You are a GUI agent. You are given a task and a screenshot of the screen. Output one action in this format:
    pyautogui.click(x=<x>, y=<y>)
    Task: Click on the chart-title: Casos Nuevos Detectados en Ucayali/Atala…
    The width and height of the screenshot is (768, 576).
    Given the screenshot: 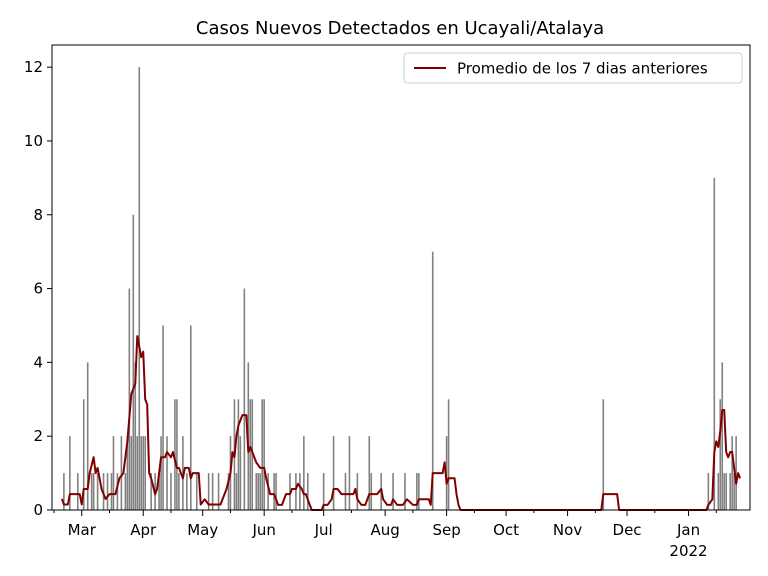 What is the action you would take?
    pyautogui.click(x=400, y=28)
    